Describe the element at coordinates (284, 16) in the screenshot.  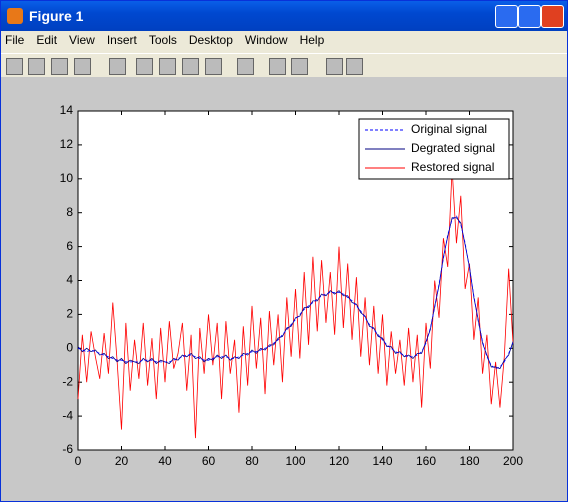
I see `title-bar: Figure 1` at that location.